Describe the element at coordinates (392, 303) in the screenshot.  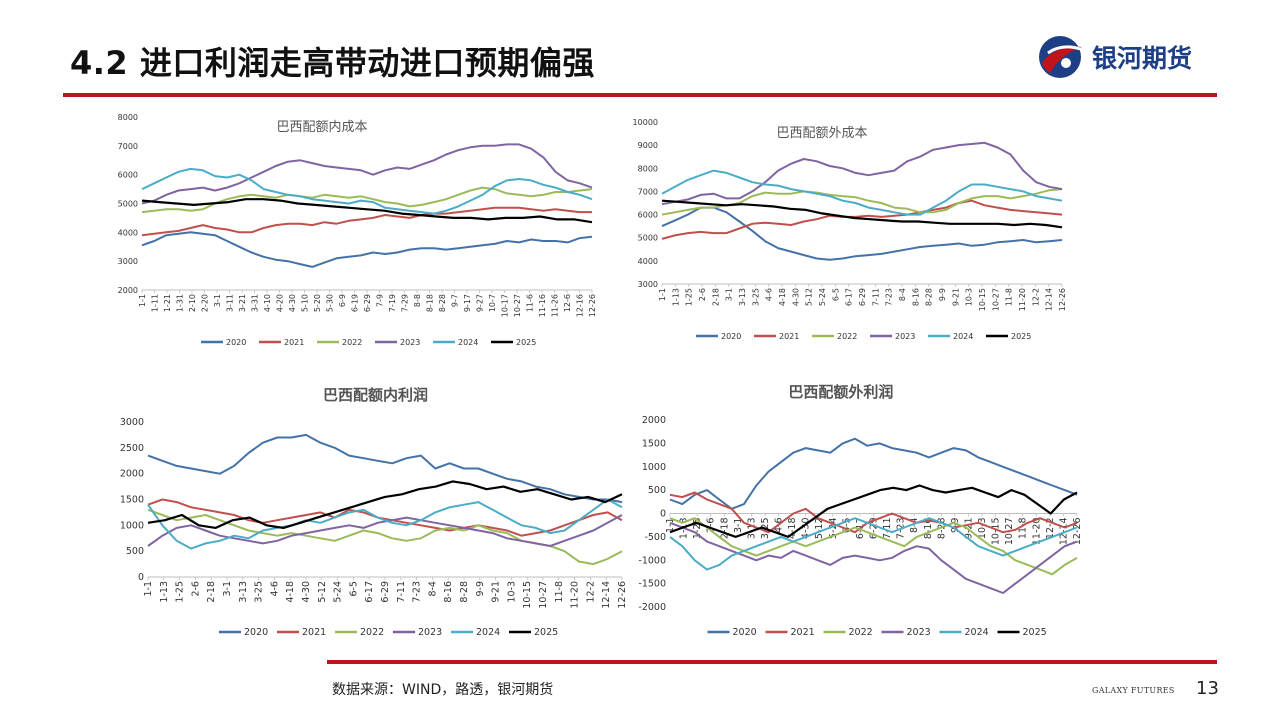
I see `x-tick-label: 7-19` at that location.